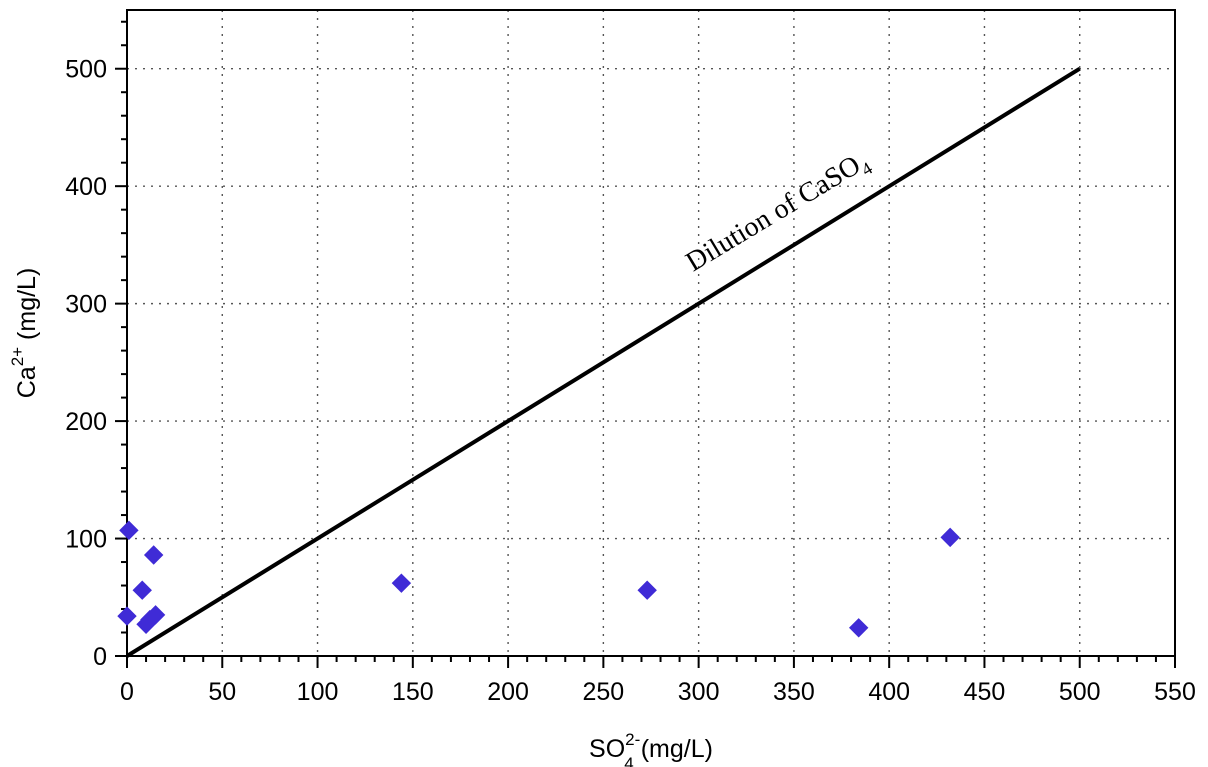 The image size is (1208, 767). What do you see at coordinates (86, 70) in the screenshot?
I see `y-tick-label: 500` at bounding box center [86, 70].